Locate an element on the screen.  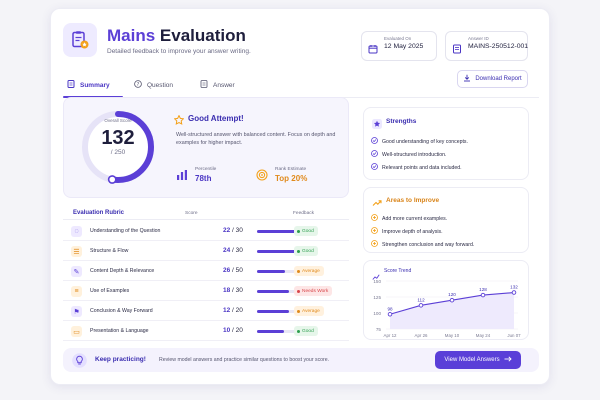
strength-item: Good understanding of key concepts. is located at coordinates (419, 141).